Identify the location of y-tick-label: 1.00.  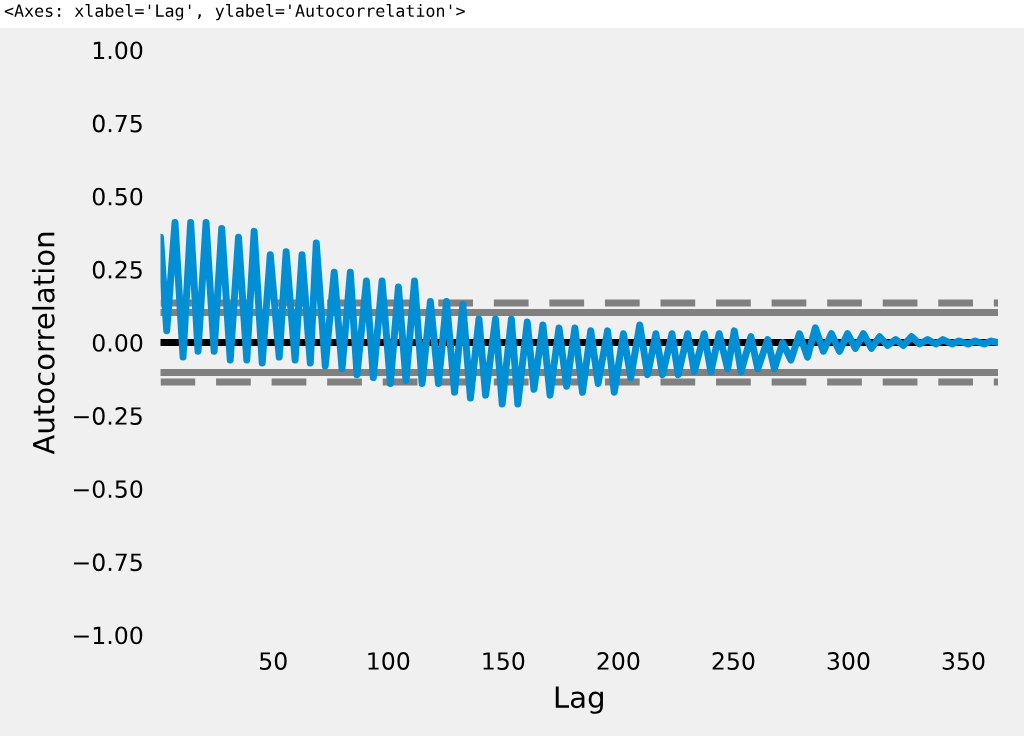
(118, 50).